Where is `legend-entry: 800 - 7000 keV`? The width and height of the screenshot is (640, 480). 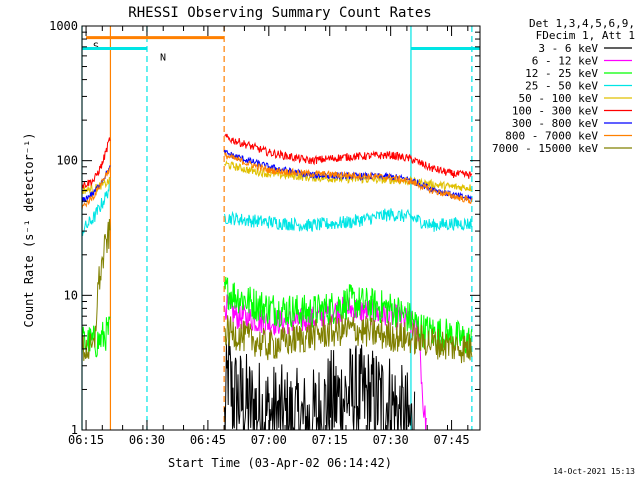 legend-entry: 800 - 7000 keV is located at coordinates (551, 136).